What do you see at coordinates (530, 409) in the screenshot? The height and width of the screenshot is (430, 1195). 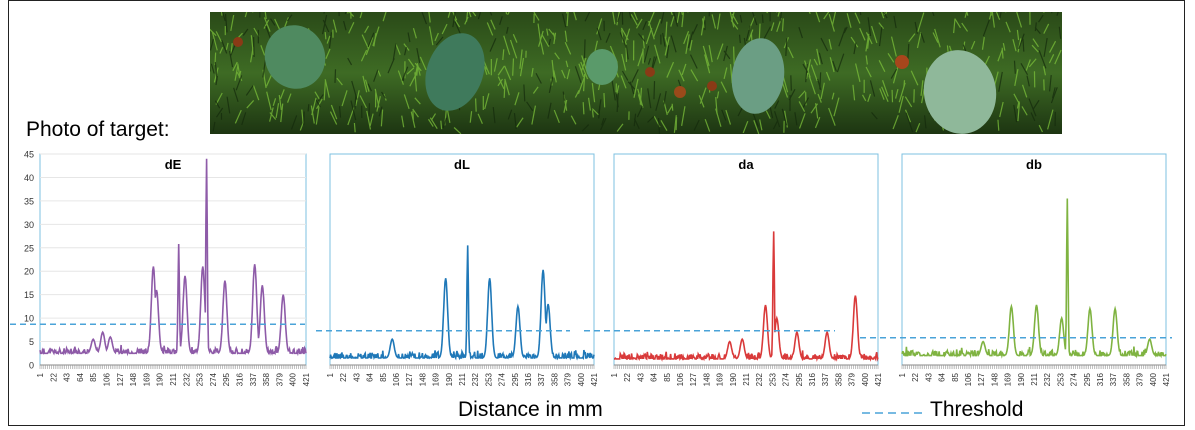 I see `x-axis-label: Distance in mm` at bounding box center [530, 409].